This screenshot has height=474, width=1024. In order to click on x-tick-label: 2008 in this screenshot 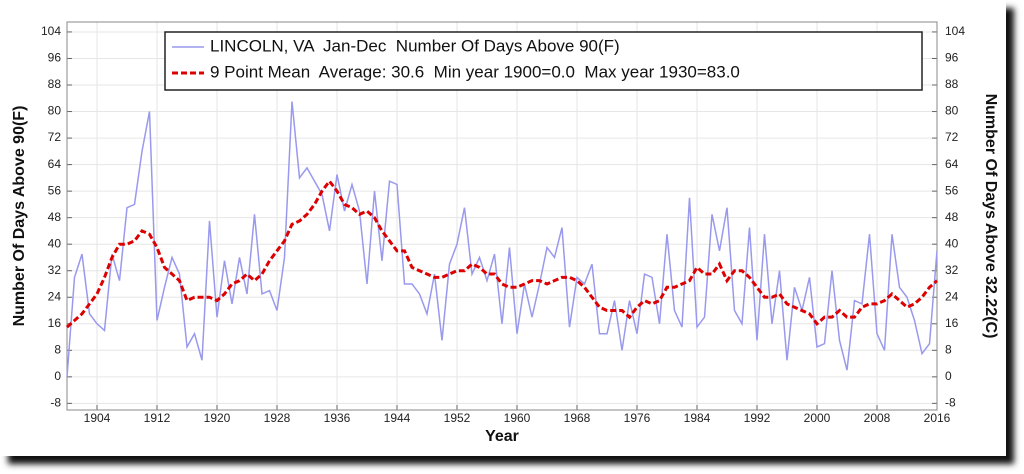, I will do `click(877, 418)`.